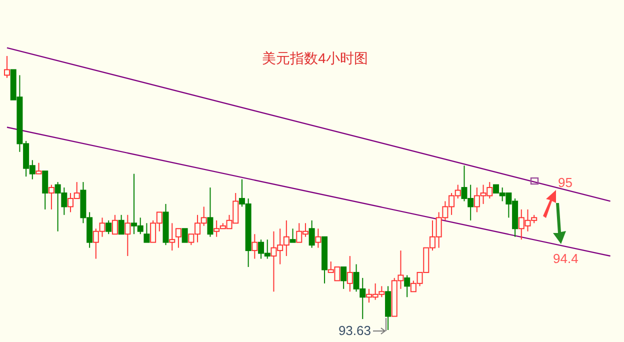  What do you see at coordinates (315, 58) in the screenshot?
I see `title: 美元指数4小时图` at bounding box center [315, 58].